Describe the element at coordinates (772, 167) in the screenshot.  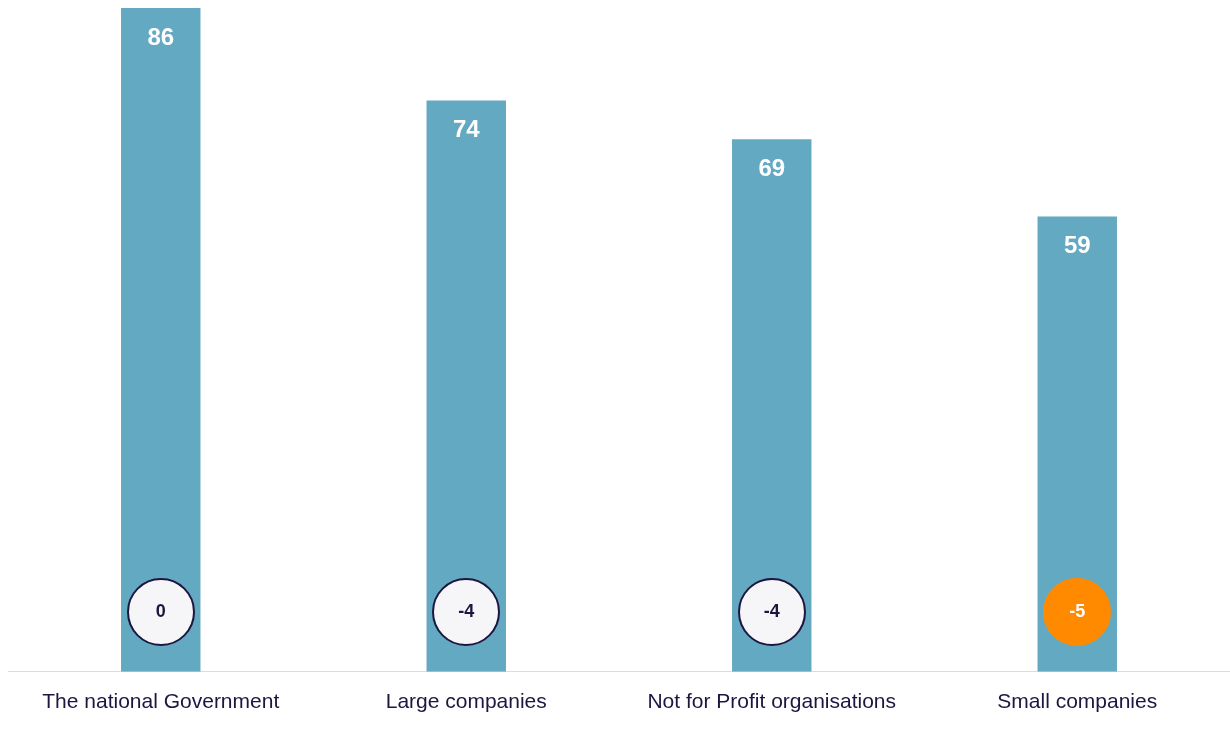
I see `data-label: 69` at that location.